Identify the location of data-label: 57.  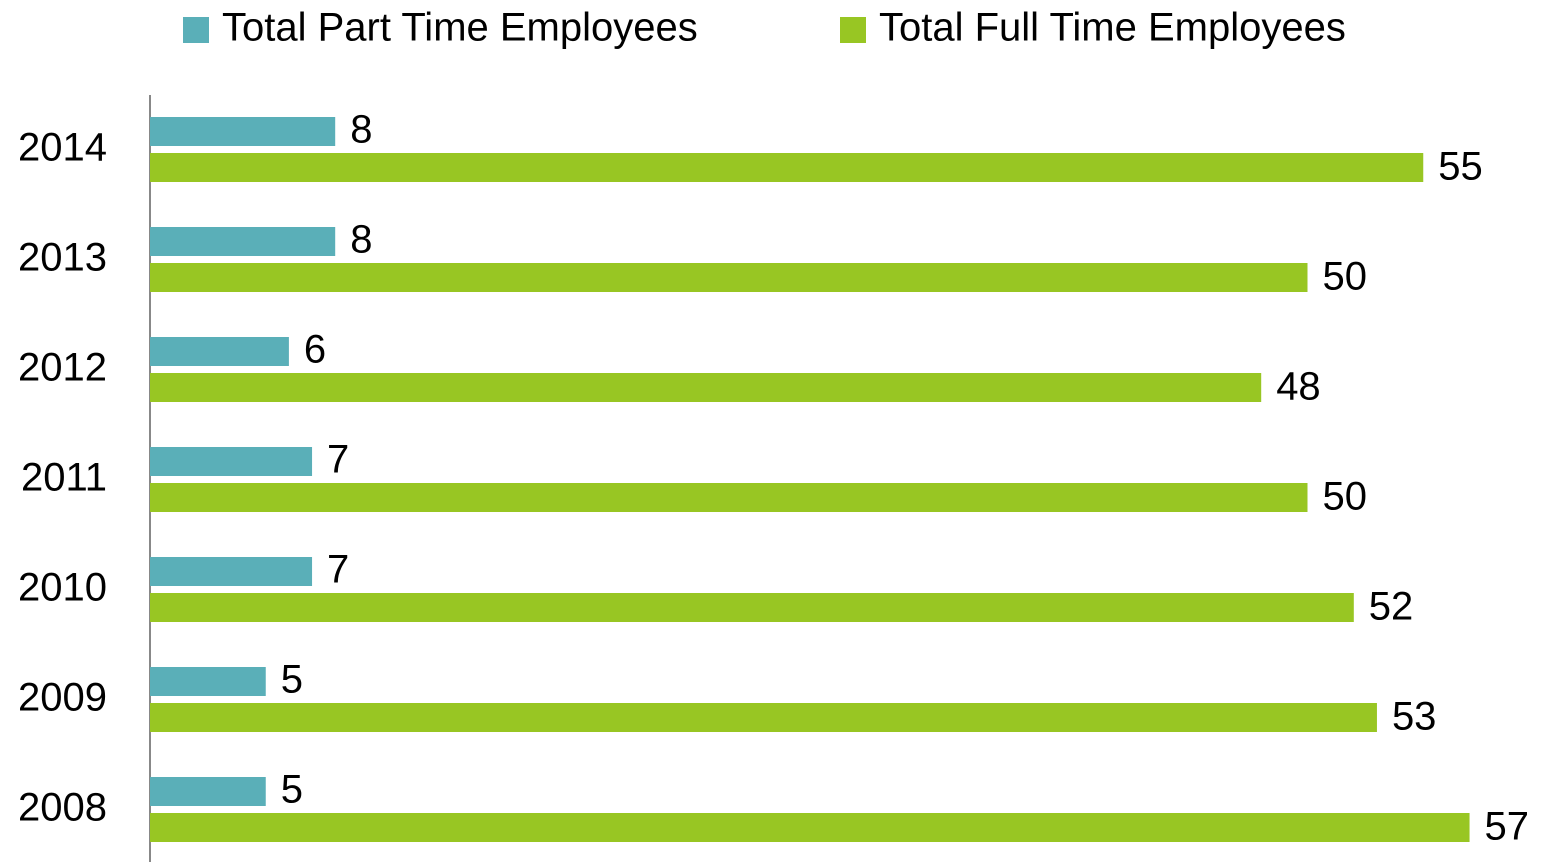
(1507, 827).